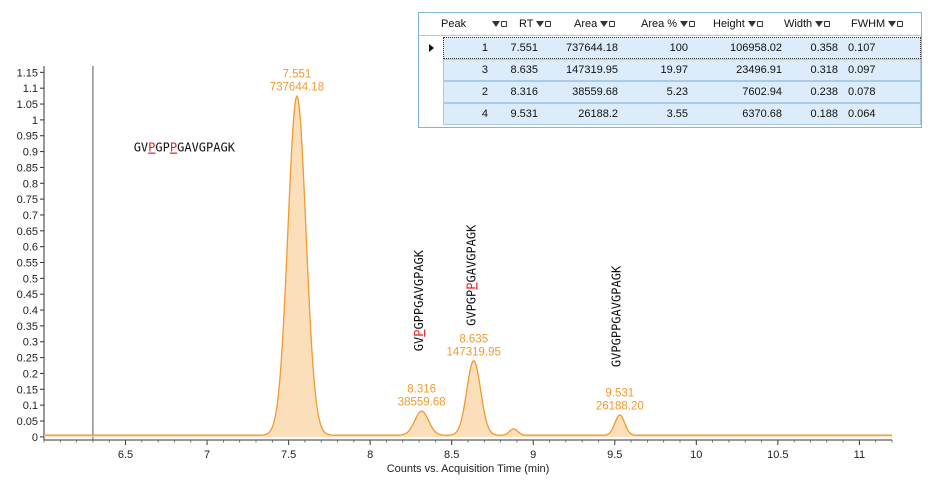  What do you see at coordinates (27, 359) in the screenshot?
I see `y-tick-label: 0.25` at bounding box center [27, 359].